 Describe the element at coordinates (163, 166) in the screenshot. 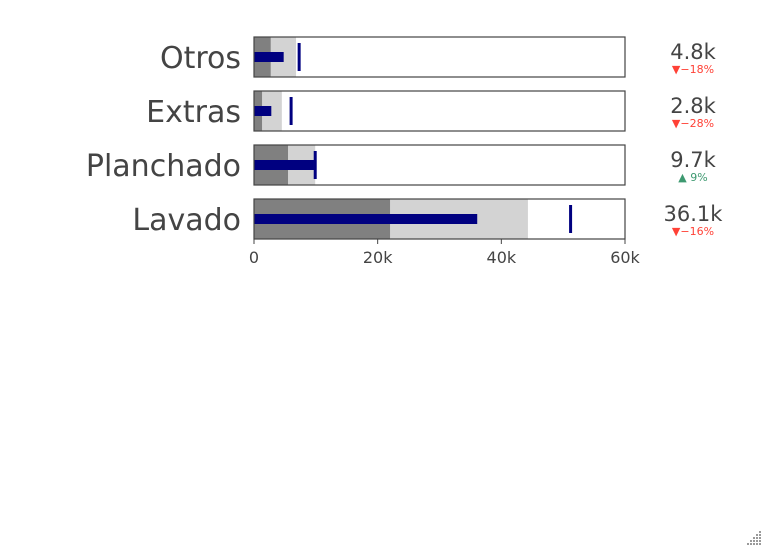

I see `category-label: Planchado` at that location.